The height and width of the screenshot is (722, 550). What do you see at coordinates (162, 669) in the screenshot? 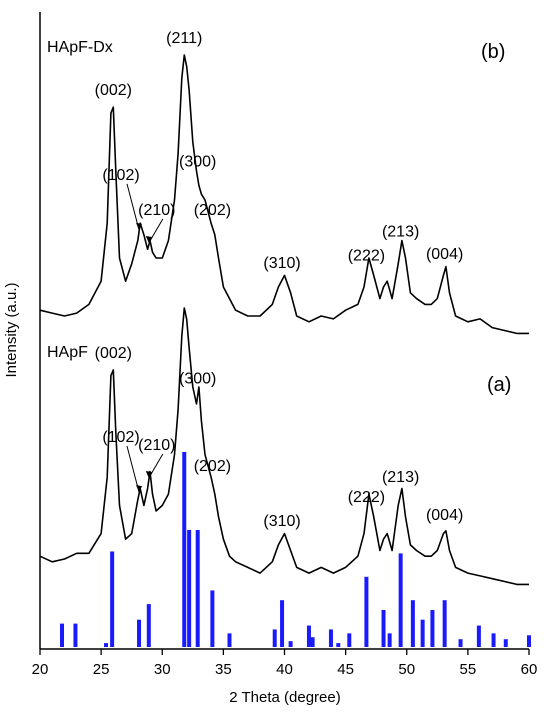
I see `x-tick-label: 30` at bounding box center [162, 669].